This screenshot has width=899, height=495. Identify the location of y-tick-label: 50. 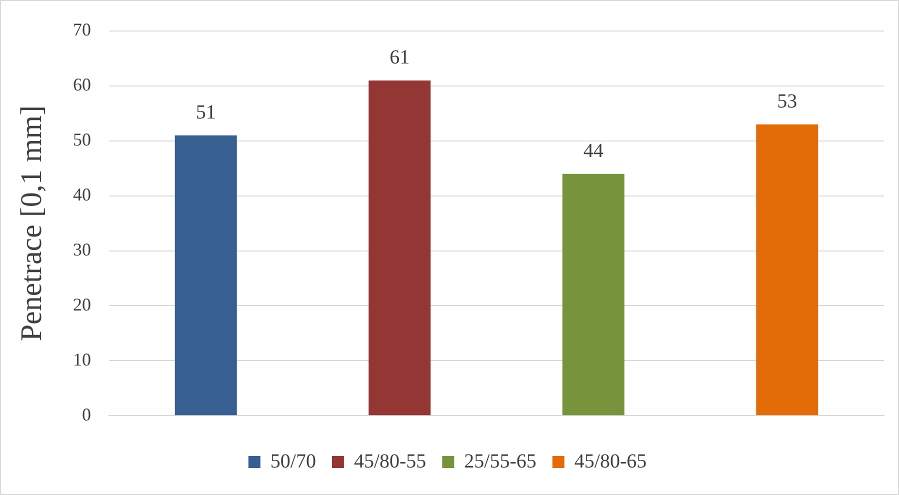
(82, 140).